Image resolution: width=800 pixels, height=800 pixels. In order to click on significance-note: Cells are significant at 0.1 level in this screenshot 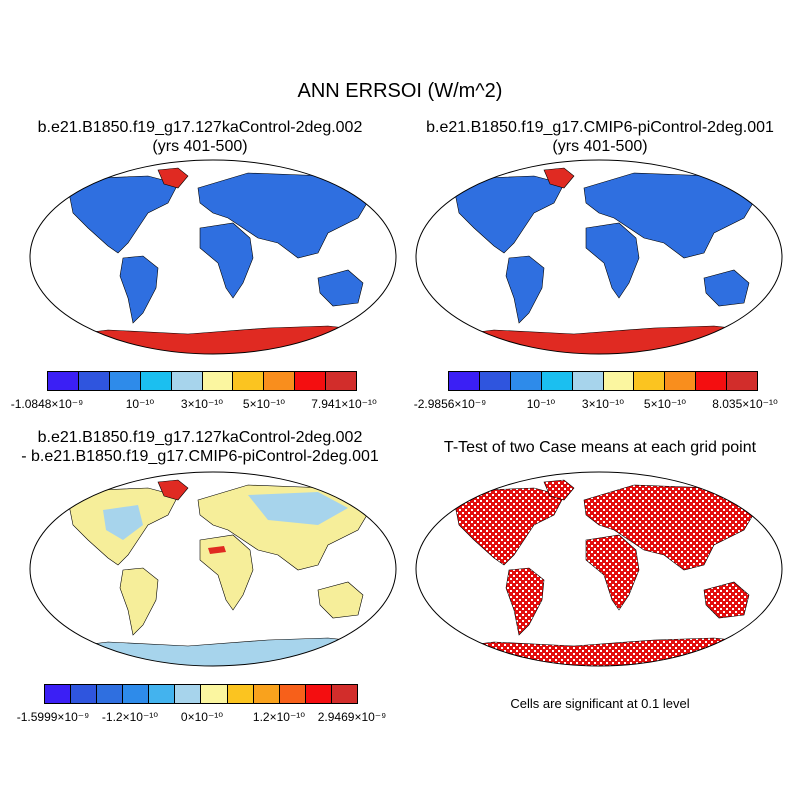, I will do `click(600, 703)`.